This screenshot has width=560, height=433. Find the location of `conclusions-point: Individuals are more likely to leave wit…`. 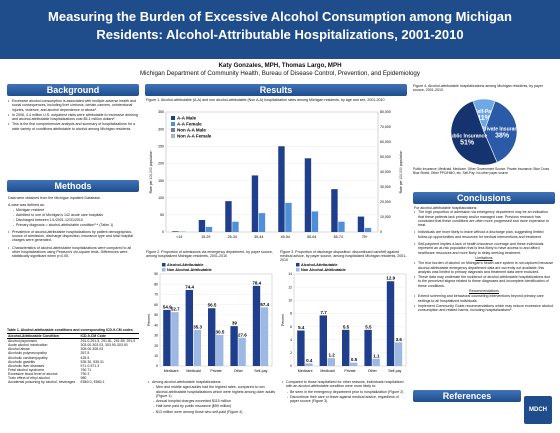

conclusions-point: Individuals are more likely to leave wit… is located at coordinates (484, 234).